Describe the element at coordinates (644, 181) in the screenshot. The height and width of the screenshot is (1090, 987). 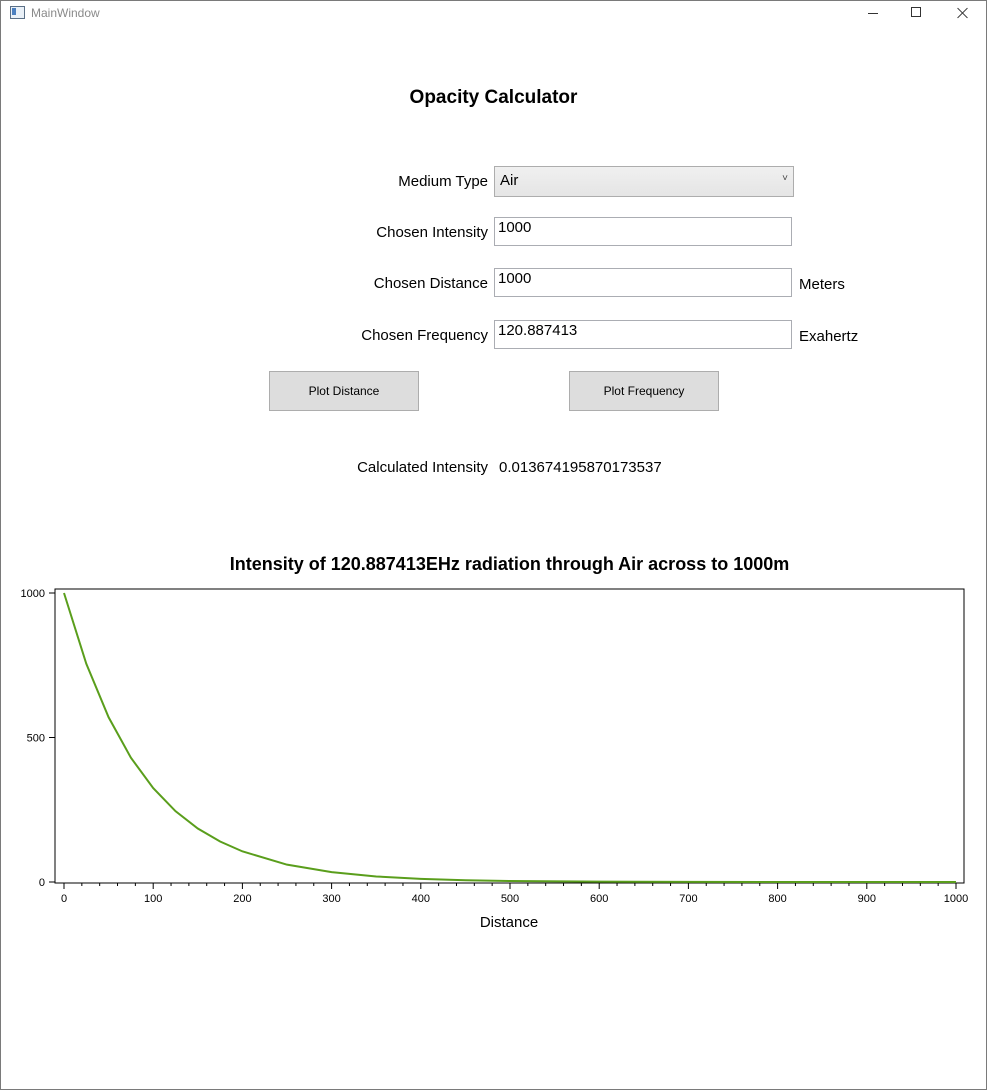
I see `medium-type-select: Air ˅` at that location.